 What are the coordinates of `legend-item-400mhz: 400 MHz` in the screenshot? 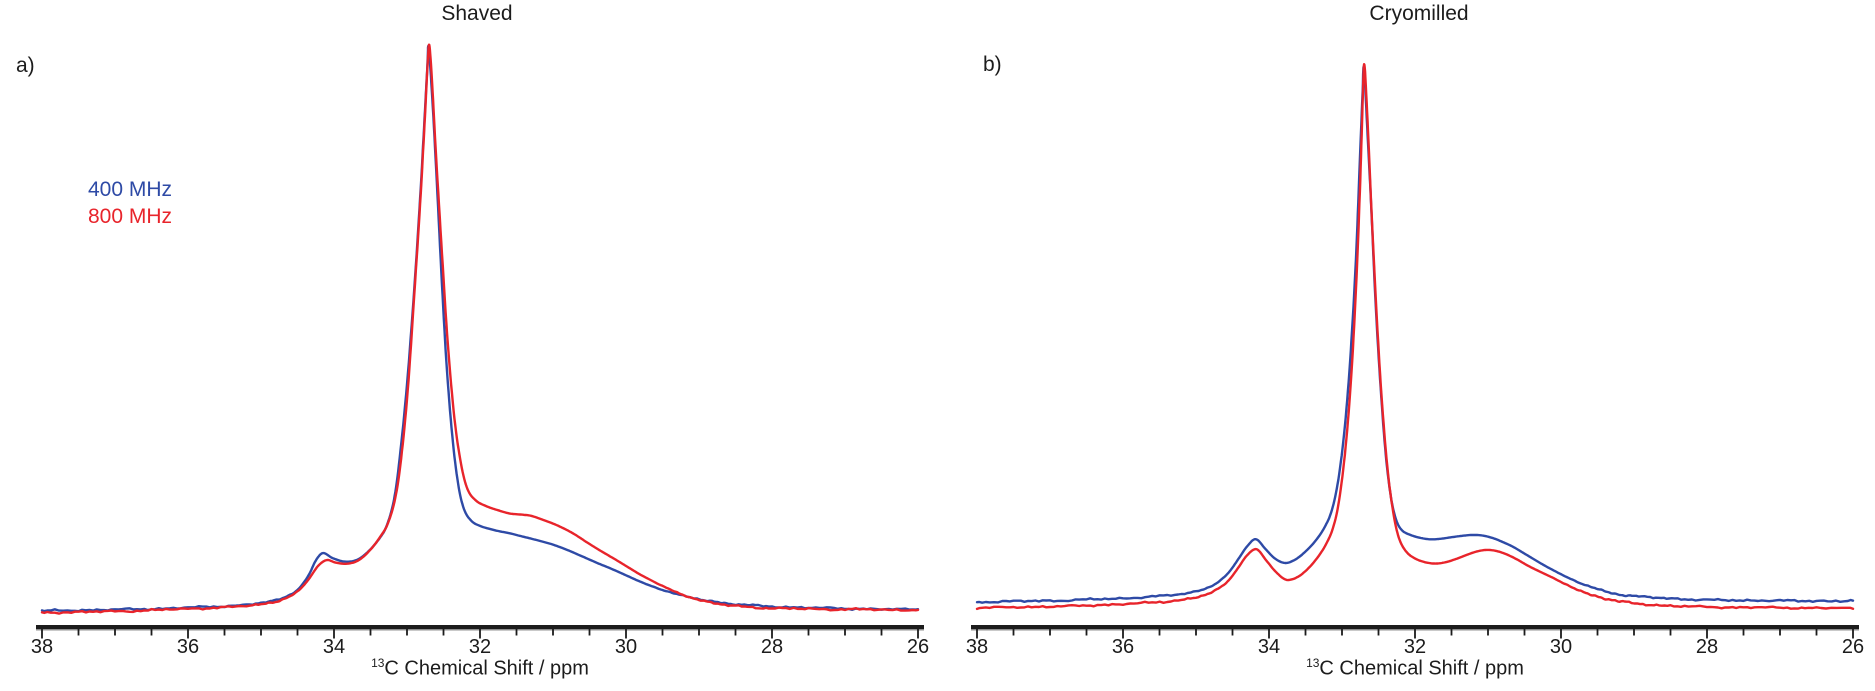 It's located at (130, 189).